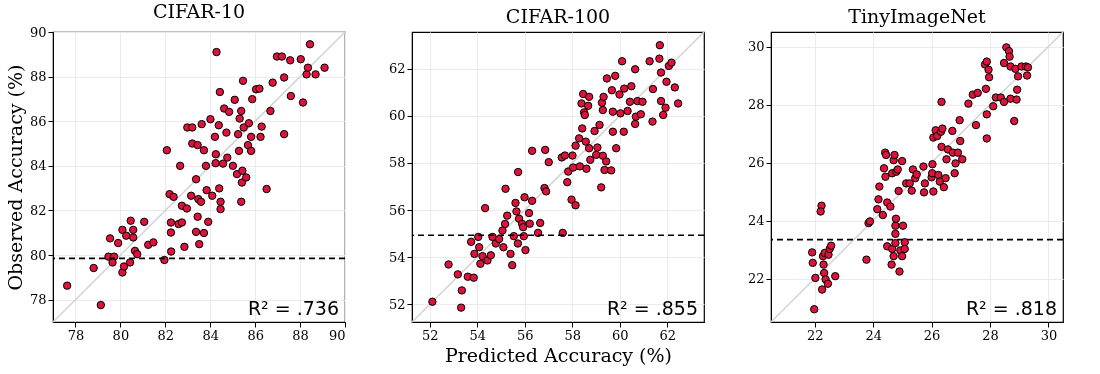 Image resolution: width=1100 pixels, height=374 pixels. Describe the element at coordinates (397, 304) in the screenshot. I see `y-tick-label: 52` at that location.